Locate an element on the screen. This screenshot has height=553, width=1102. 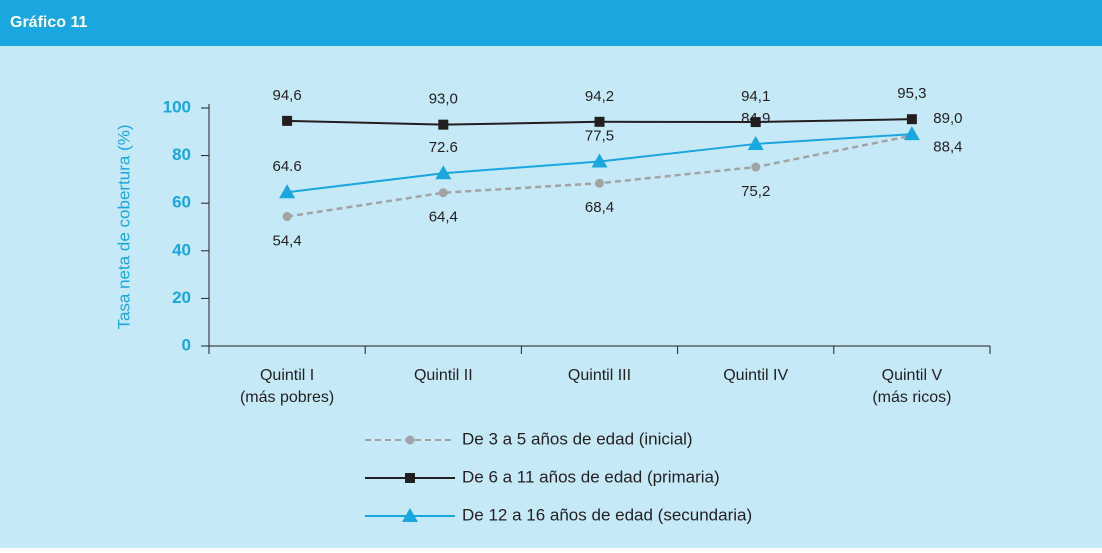
x-tick-label: Quintil II is located at coordinates (443, 375).